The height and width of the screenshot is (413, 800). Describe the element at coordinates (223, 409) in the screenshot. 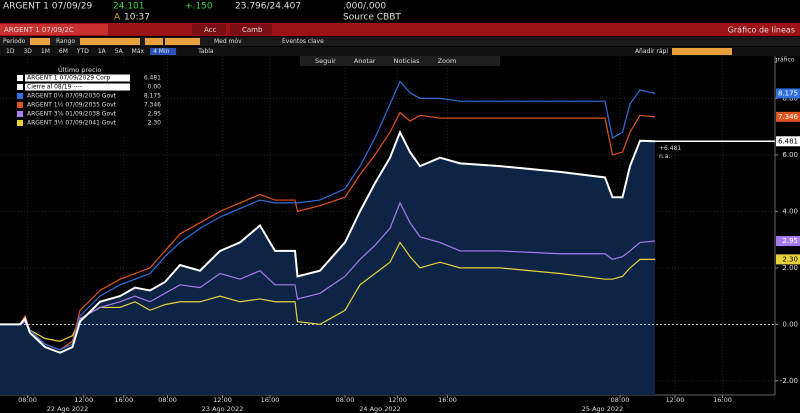

I see `date-label: 23 Ago 2022` at that location.